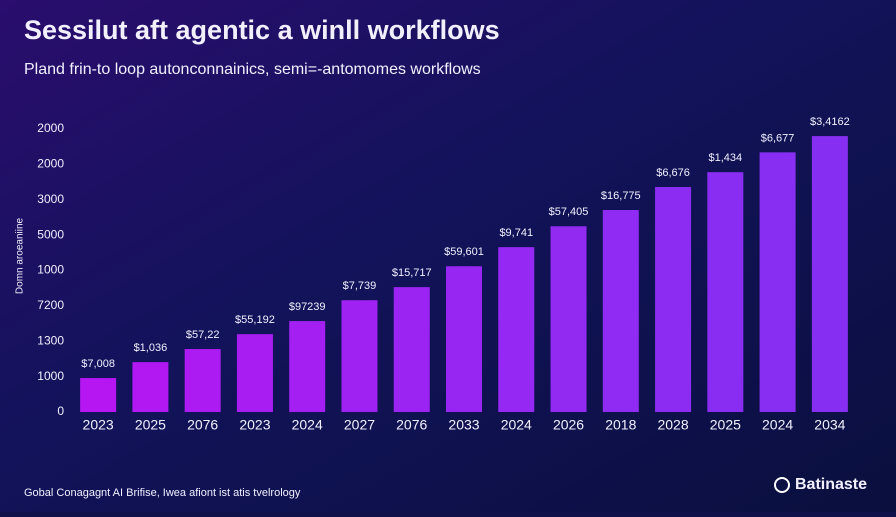 The width and height of the screenshot is (896, 517). I want to click on brand-icon, so click(782, 485).